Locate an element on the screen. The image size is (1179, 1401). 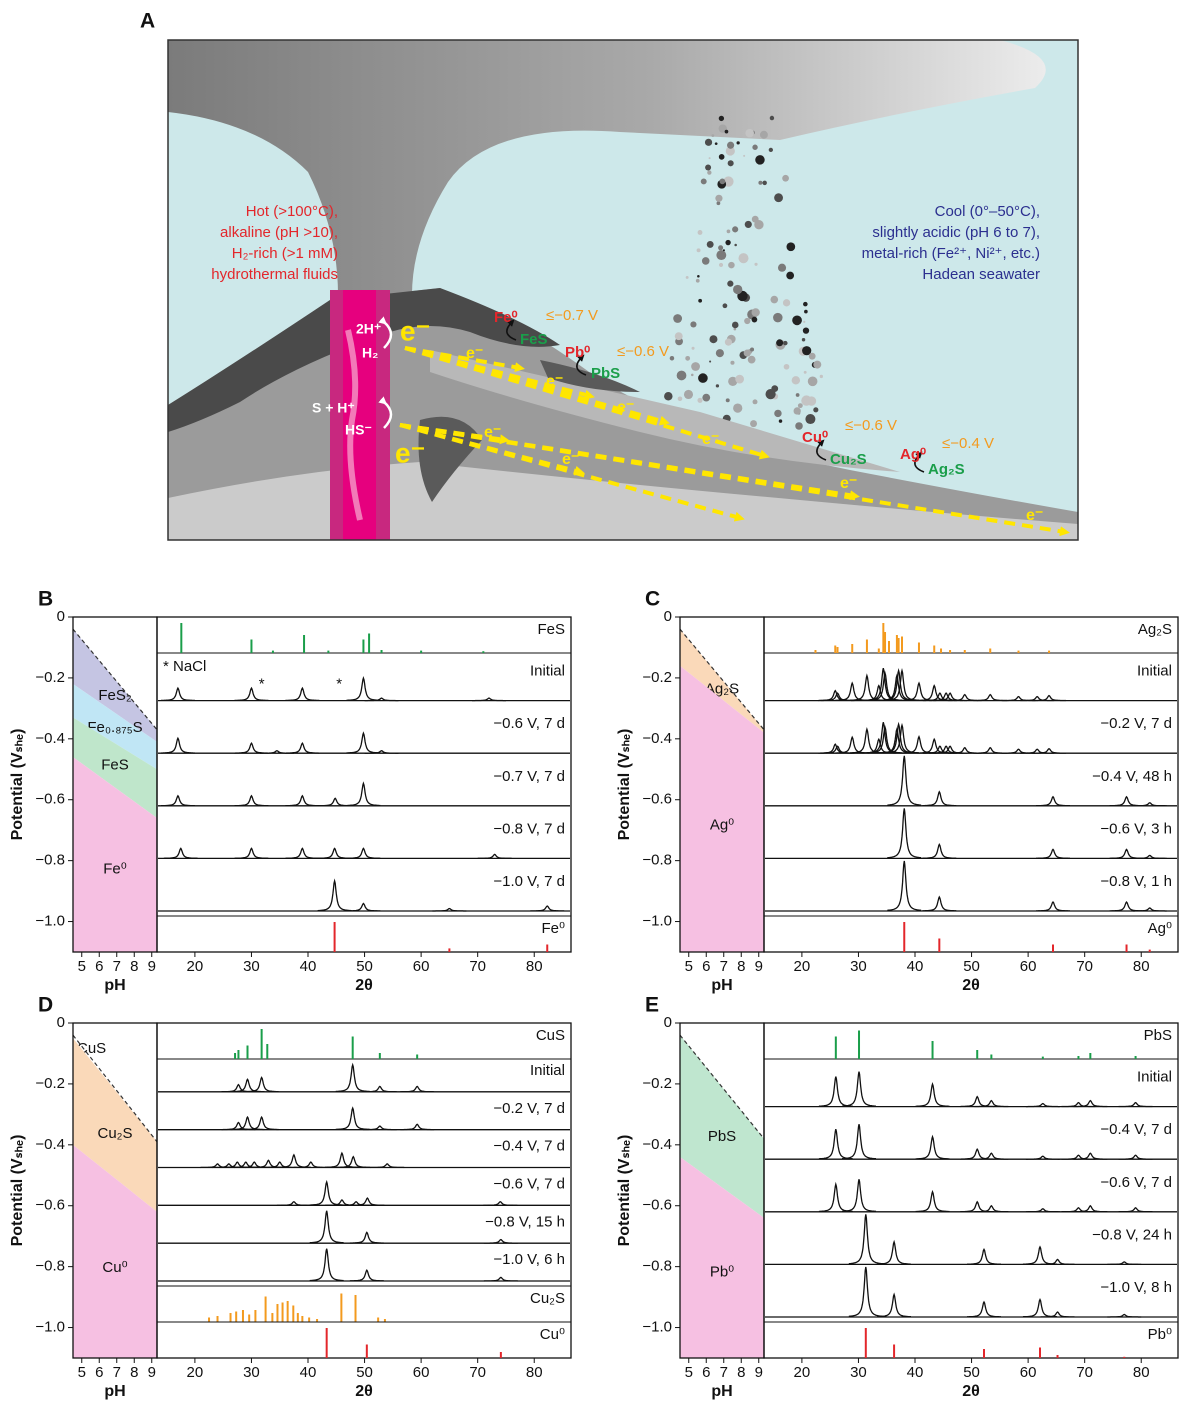
swirl is located at coordinates (354, 425).